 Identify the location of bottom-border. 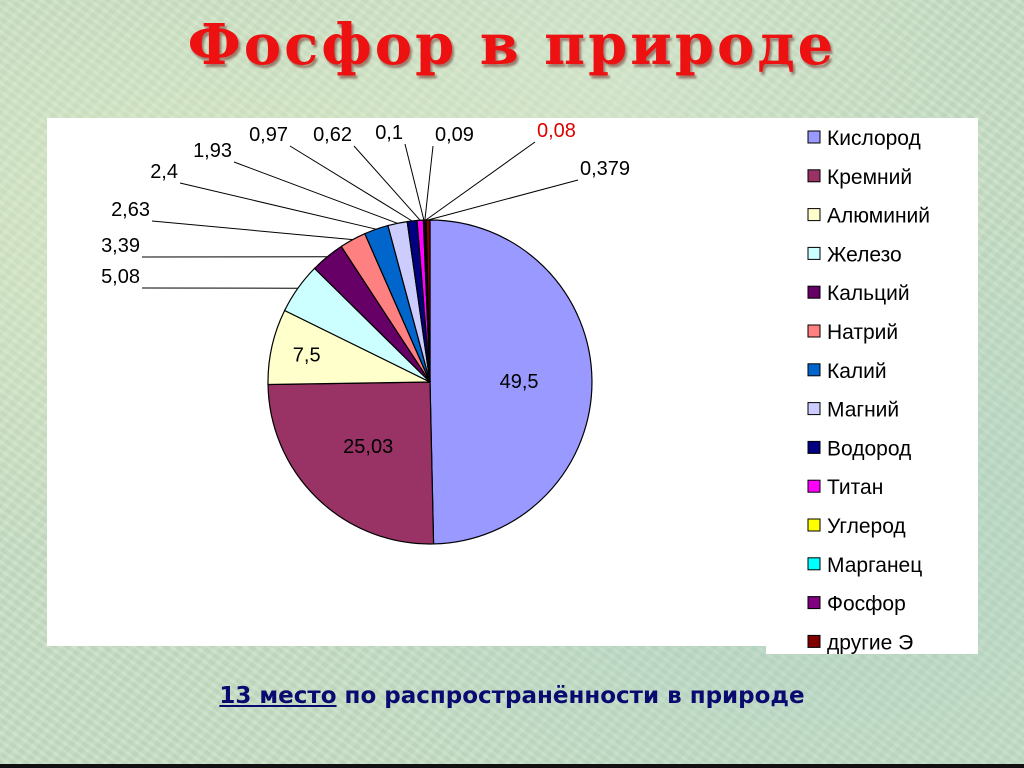
(512, 766).